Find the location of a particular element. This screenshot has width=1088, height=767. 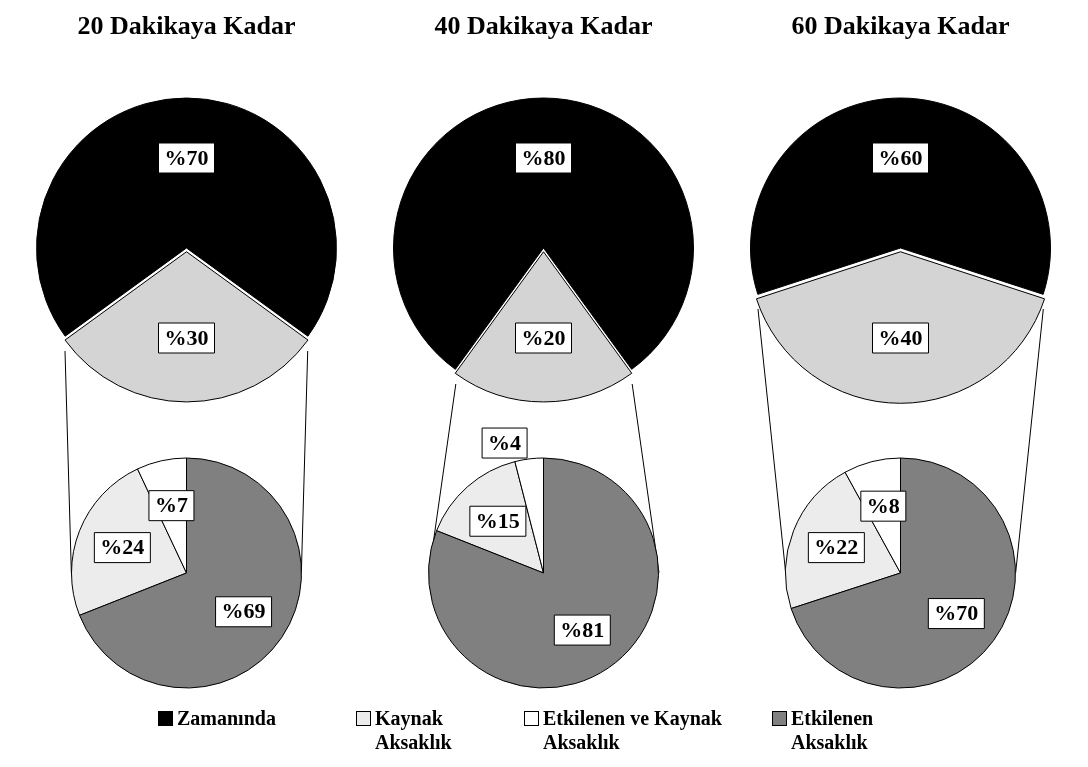

data-label: %40 is located at coordinates (900, 337).